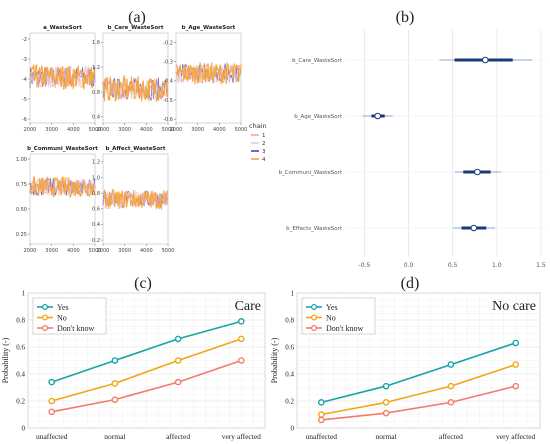 The image size is (550, 444). Describe the element at coordinates (264, 136) in the screenshot. I see `legend-label-chain: 1` at that location.